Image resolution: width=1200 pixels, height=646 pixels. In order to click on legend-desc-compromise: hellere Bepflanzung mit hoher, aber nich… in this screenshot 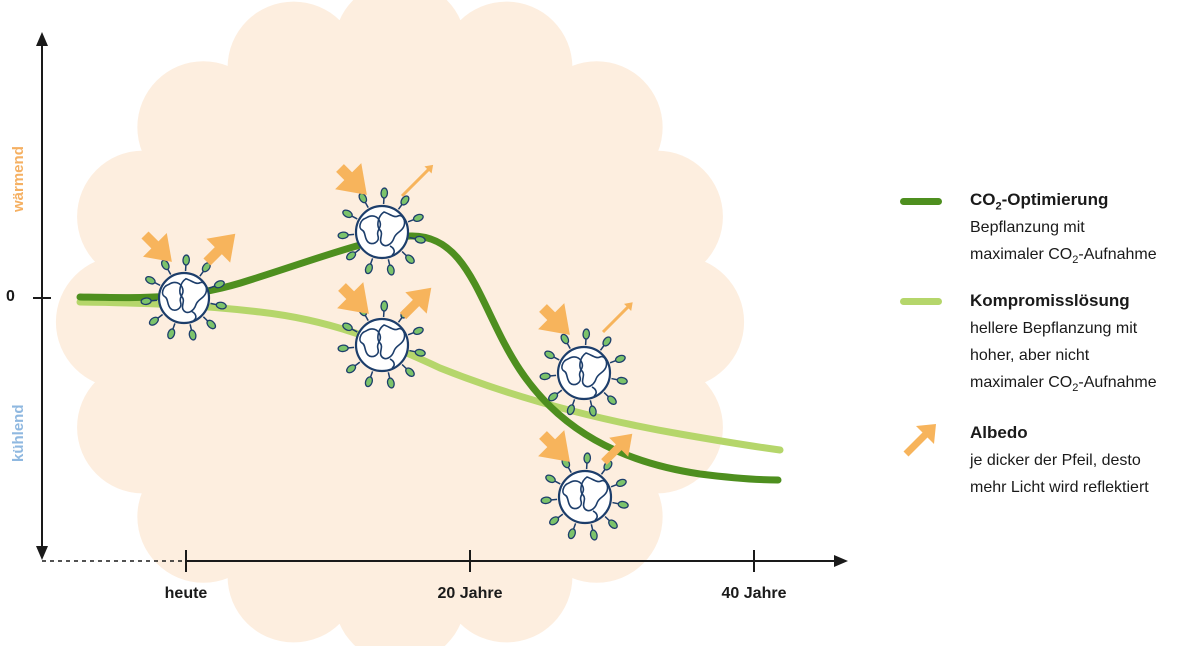, I will do `click(1063, 357)`.